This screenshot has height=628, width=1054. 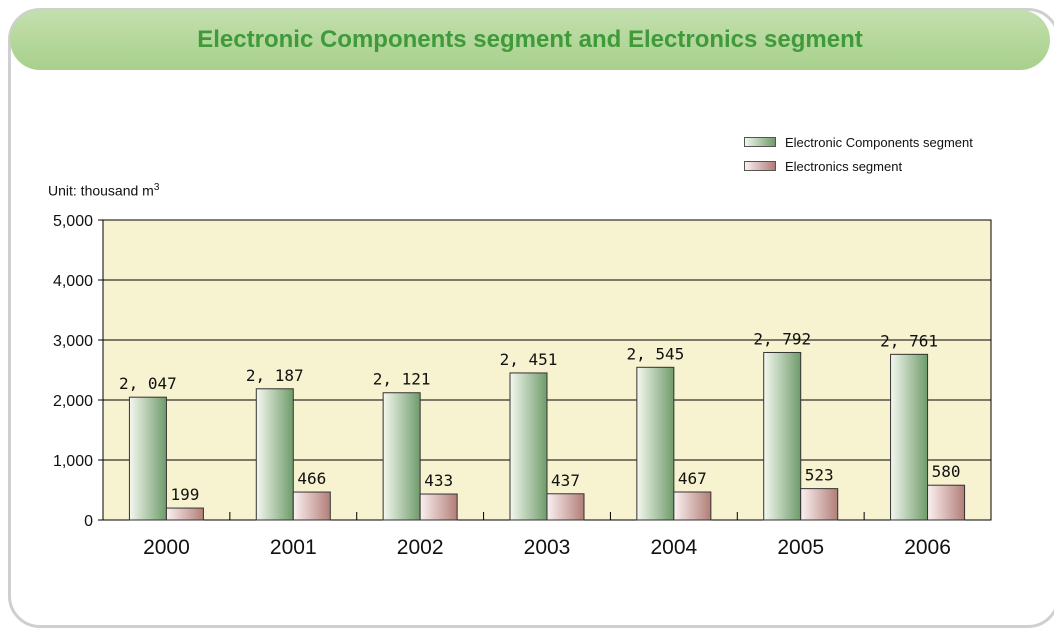 What do you see at coordinates (800, 547) in the screenshot?
I see `x-tick-label: 2005` at bounding box center [800, 547].